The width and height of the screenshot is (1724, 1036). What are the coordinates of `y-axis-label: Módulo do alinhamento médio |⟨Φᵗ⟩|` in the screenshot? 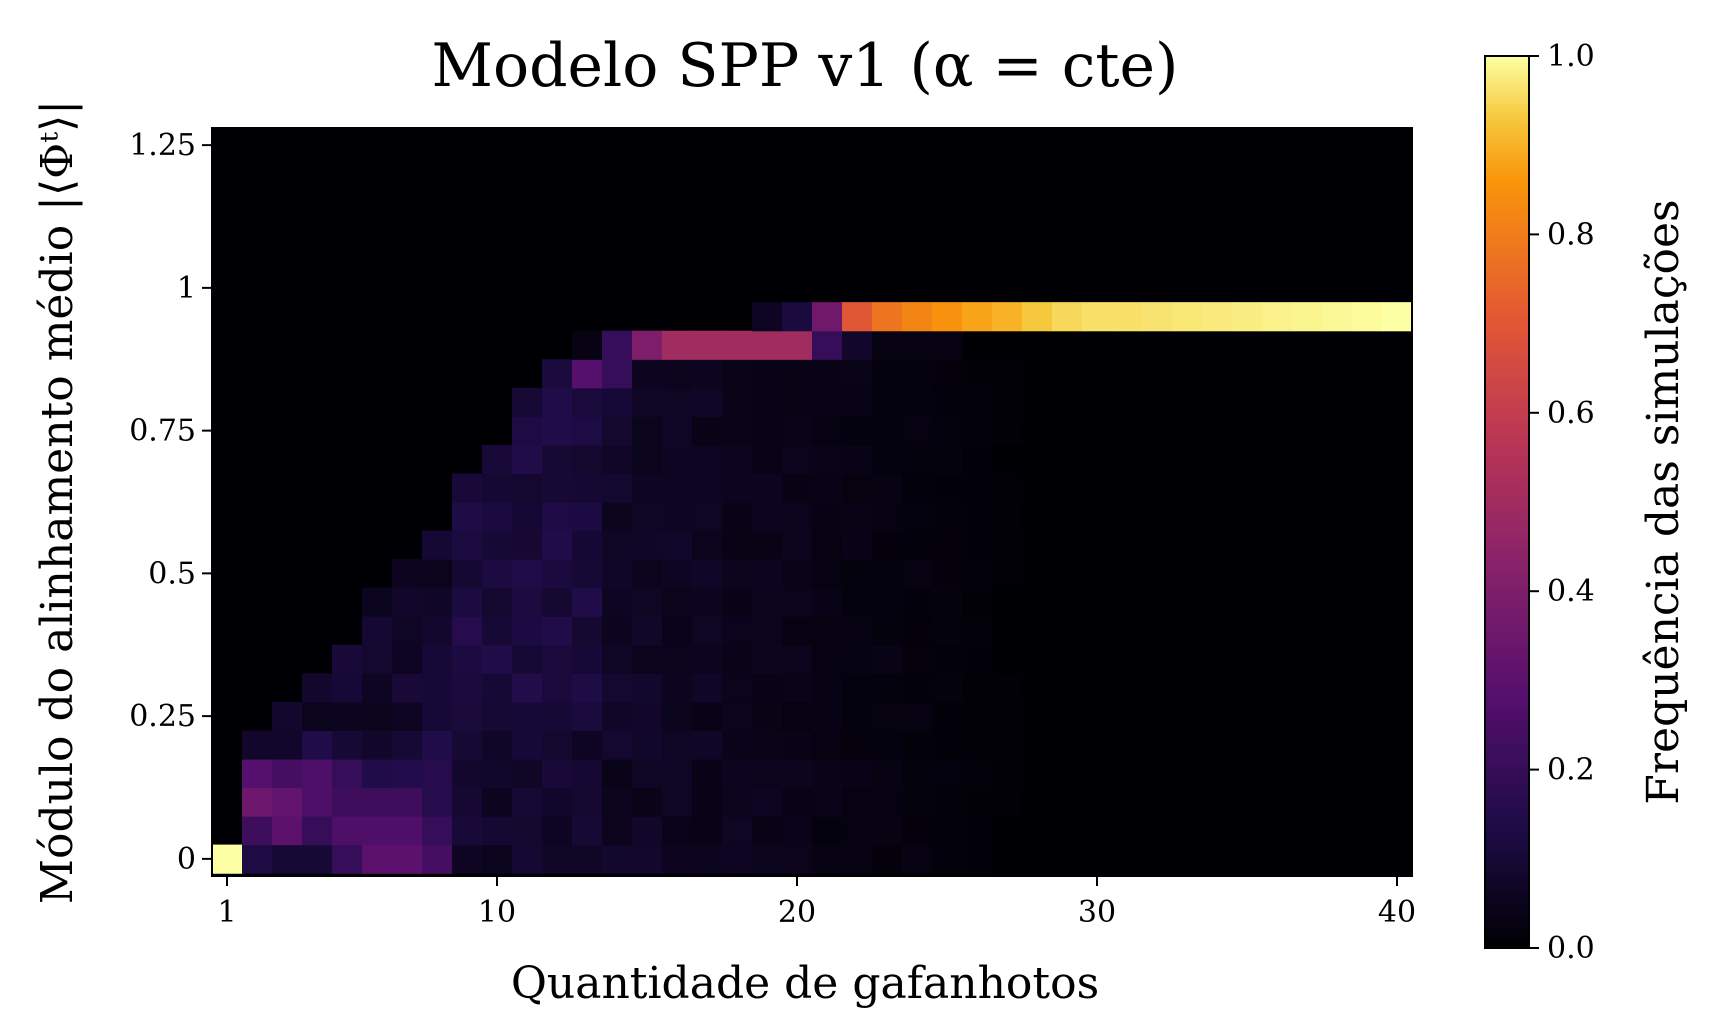 It's located at (57, 502).